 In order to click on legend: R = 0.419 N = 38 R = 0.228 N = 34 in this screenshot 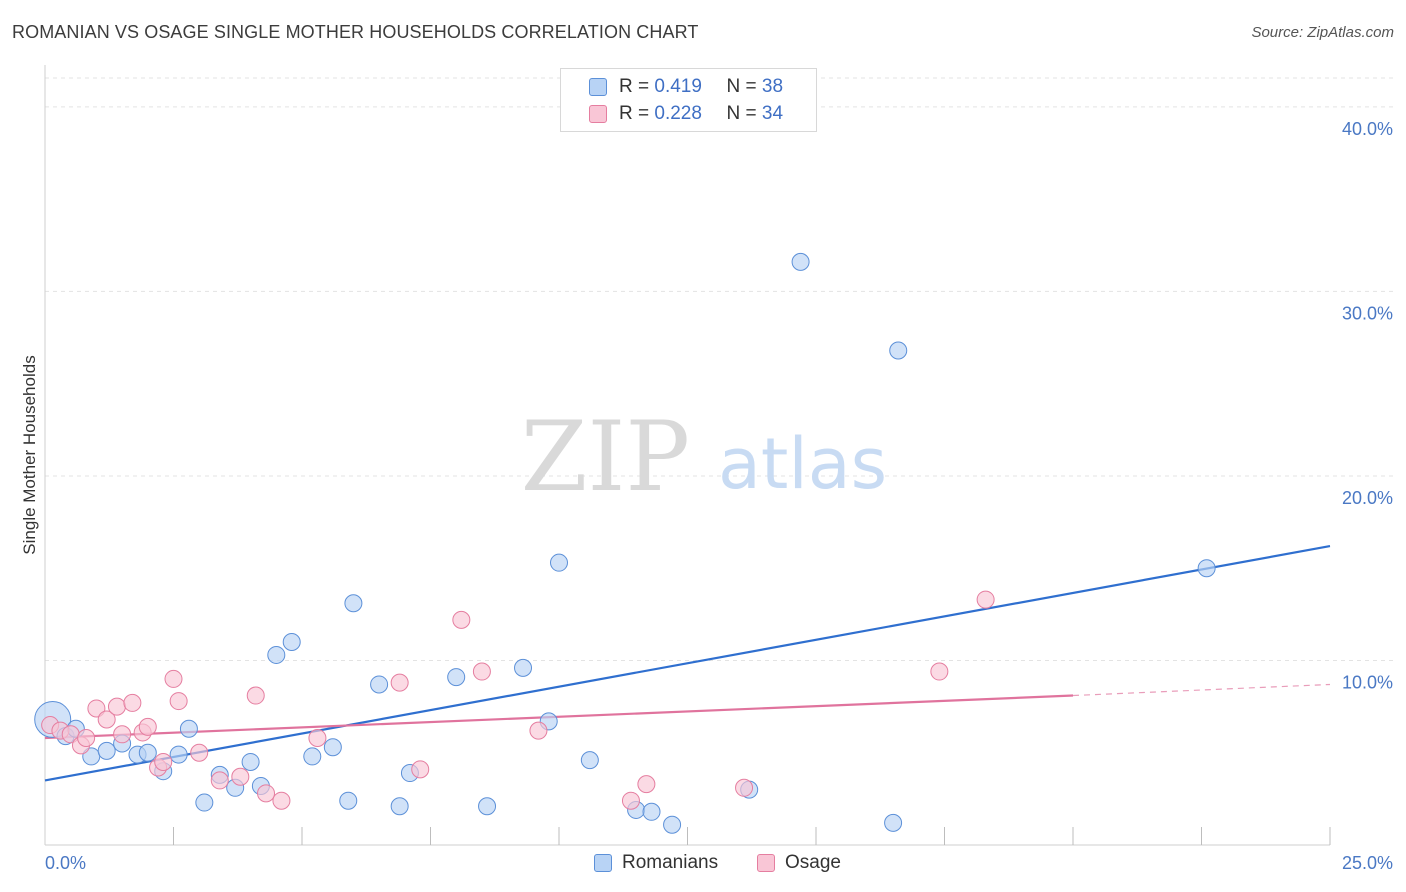, I will do `click(688, 100)`.